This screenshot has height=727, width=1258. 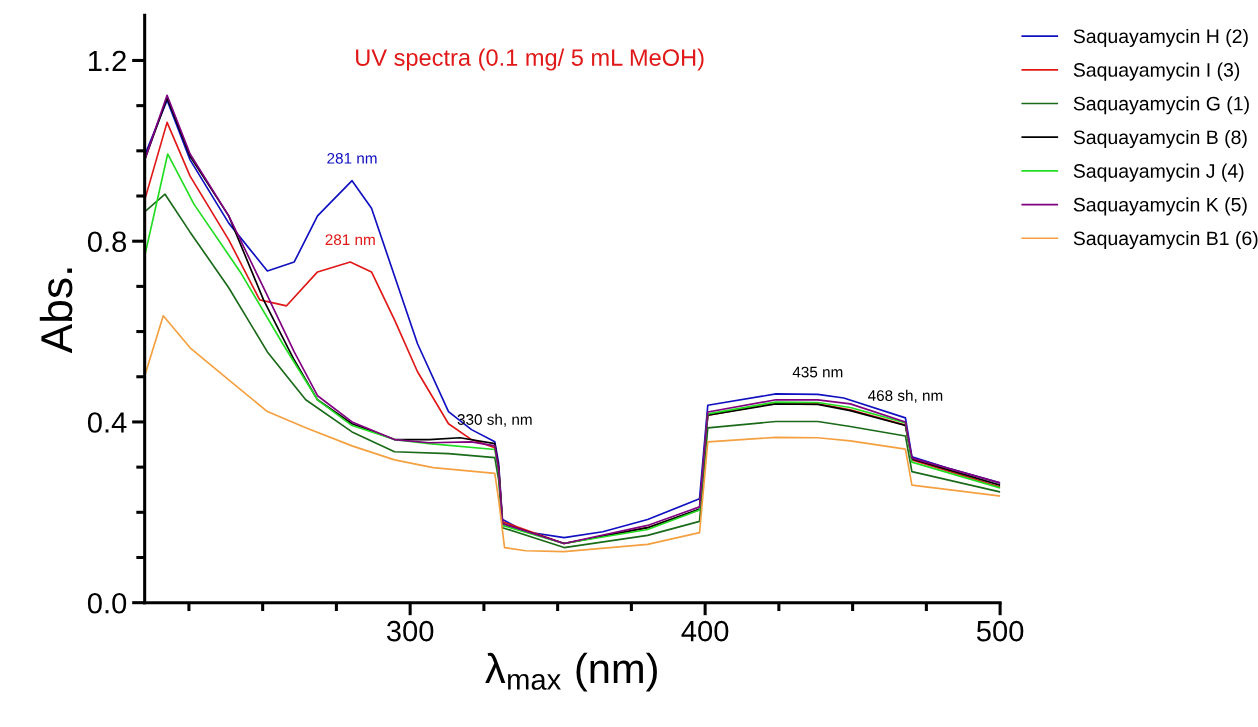 What do you see at coordinates (705, 631) in the screenshot?
I see `x-tick-label: 400` at bounding box center [705, 631].